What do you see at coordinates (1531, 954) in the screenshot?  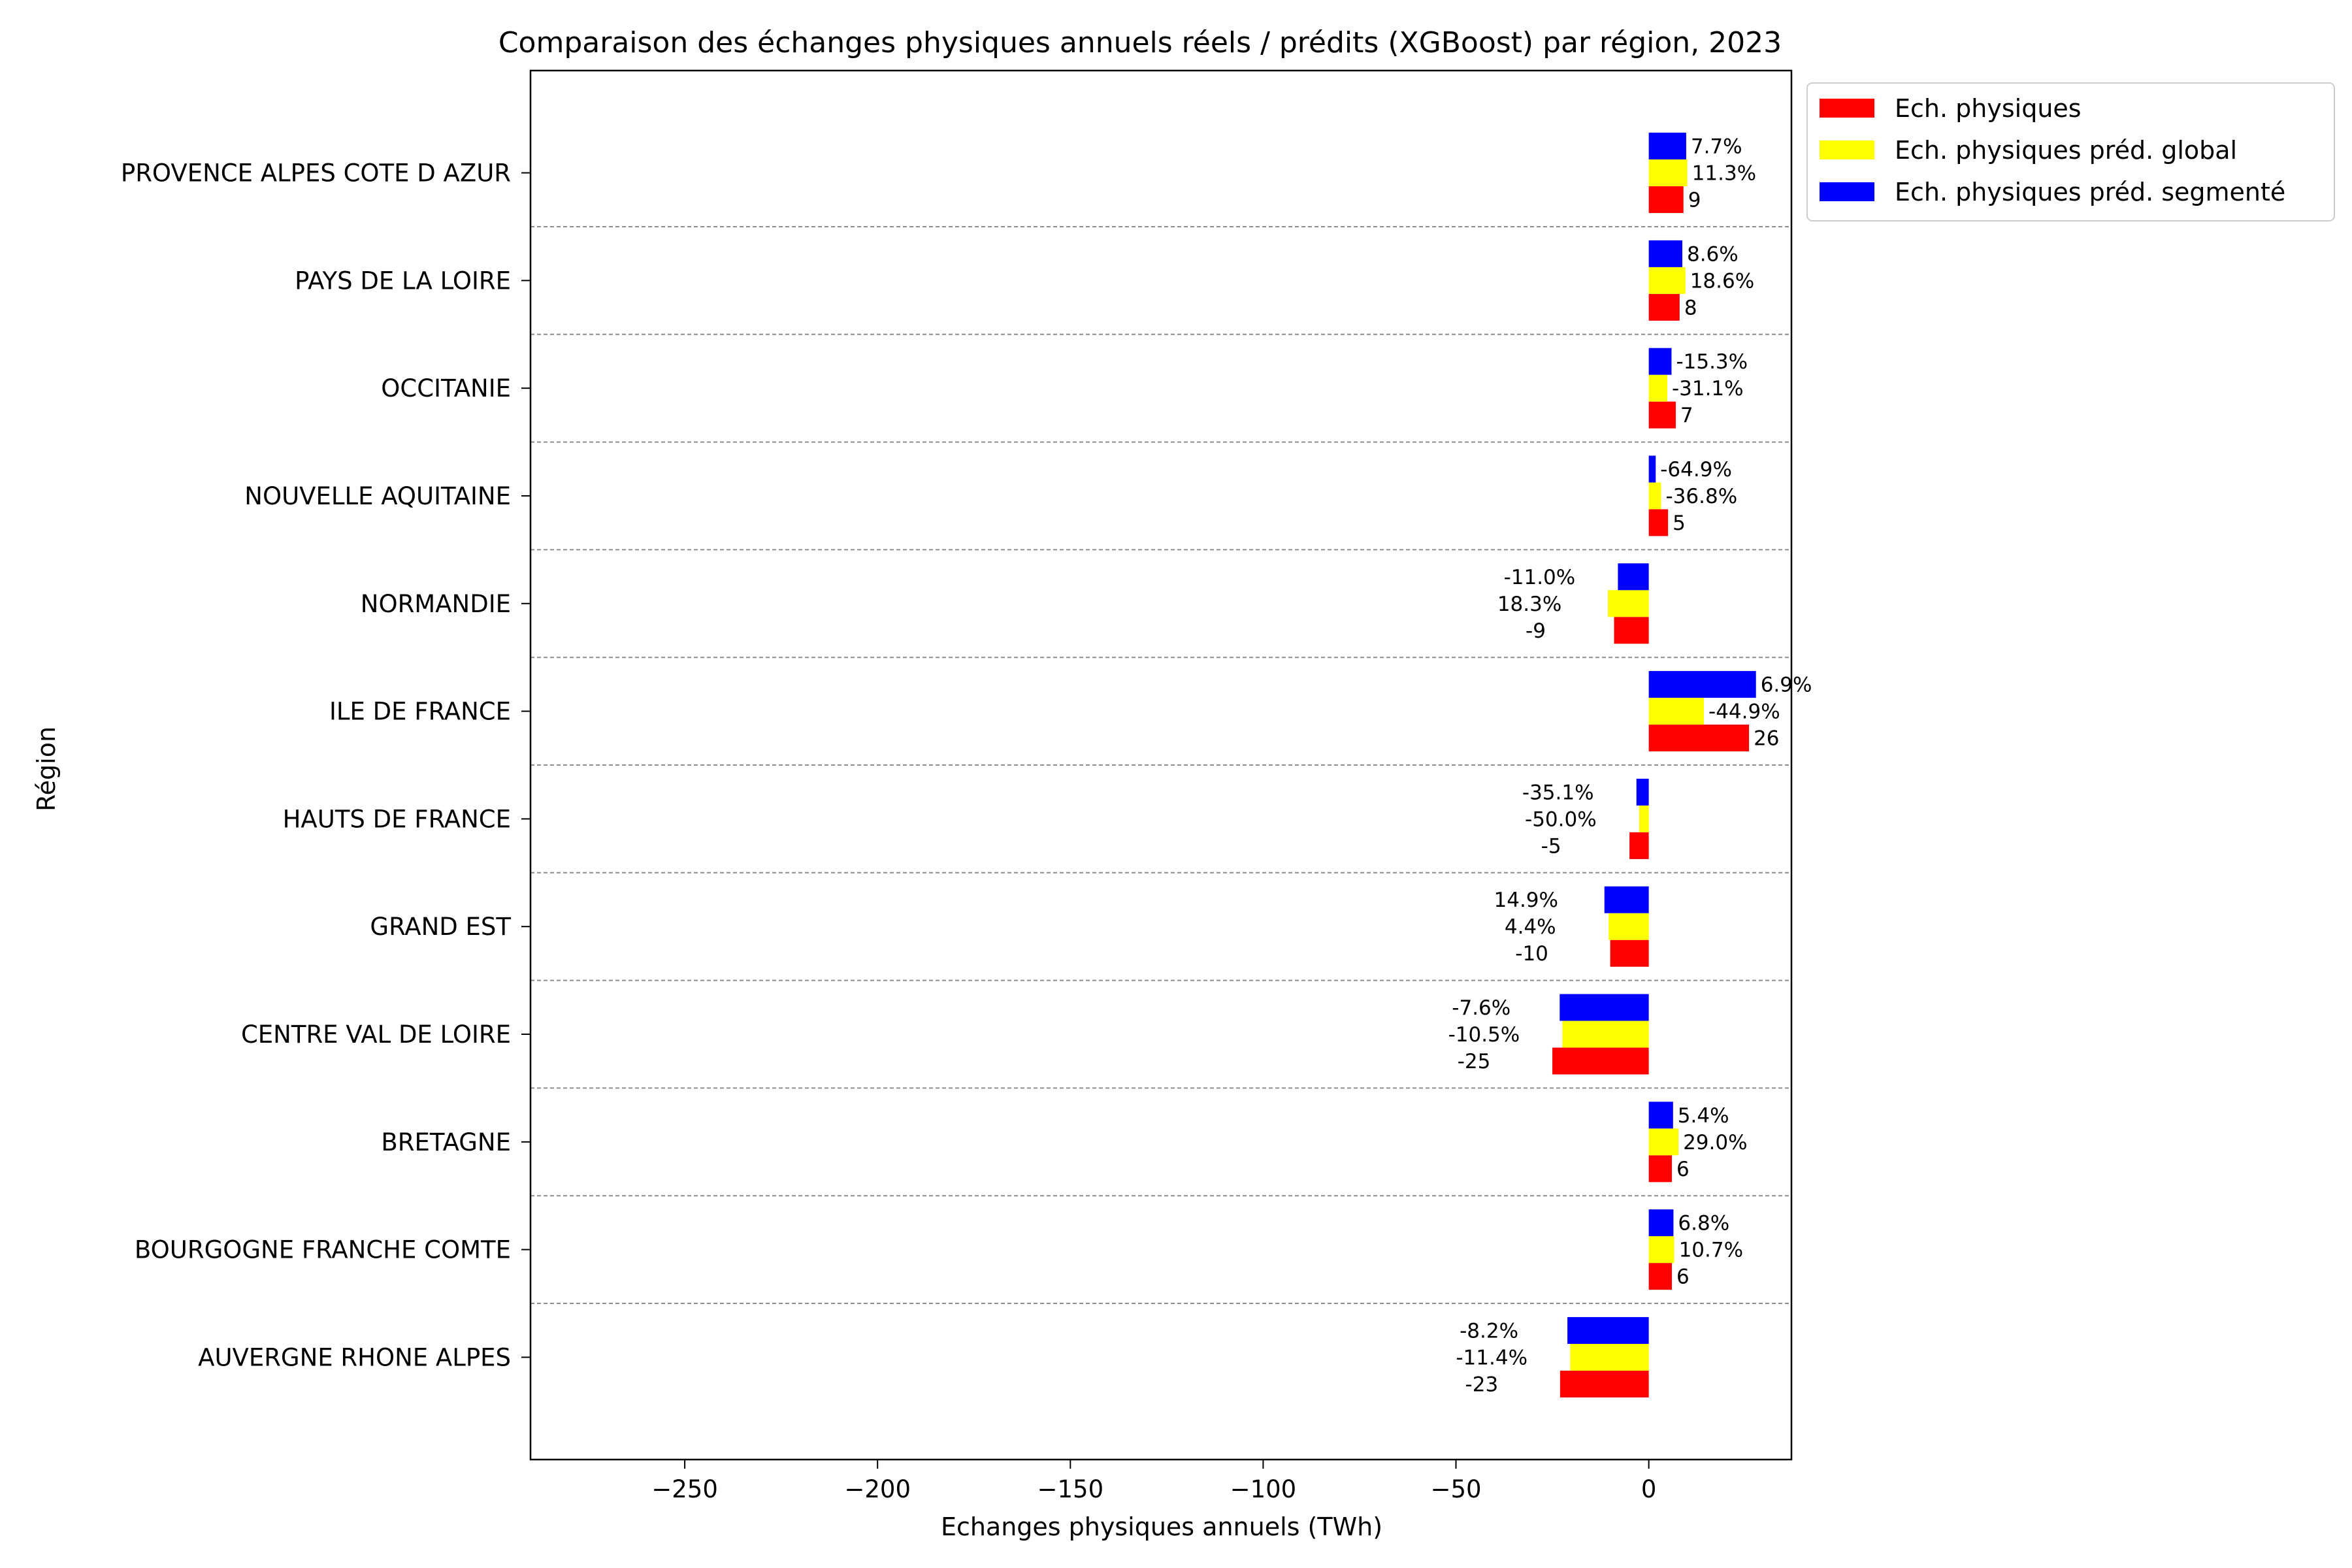 I see `bar-value-label: -10` at bounding box center [1531, 954].